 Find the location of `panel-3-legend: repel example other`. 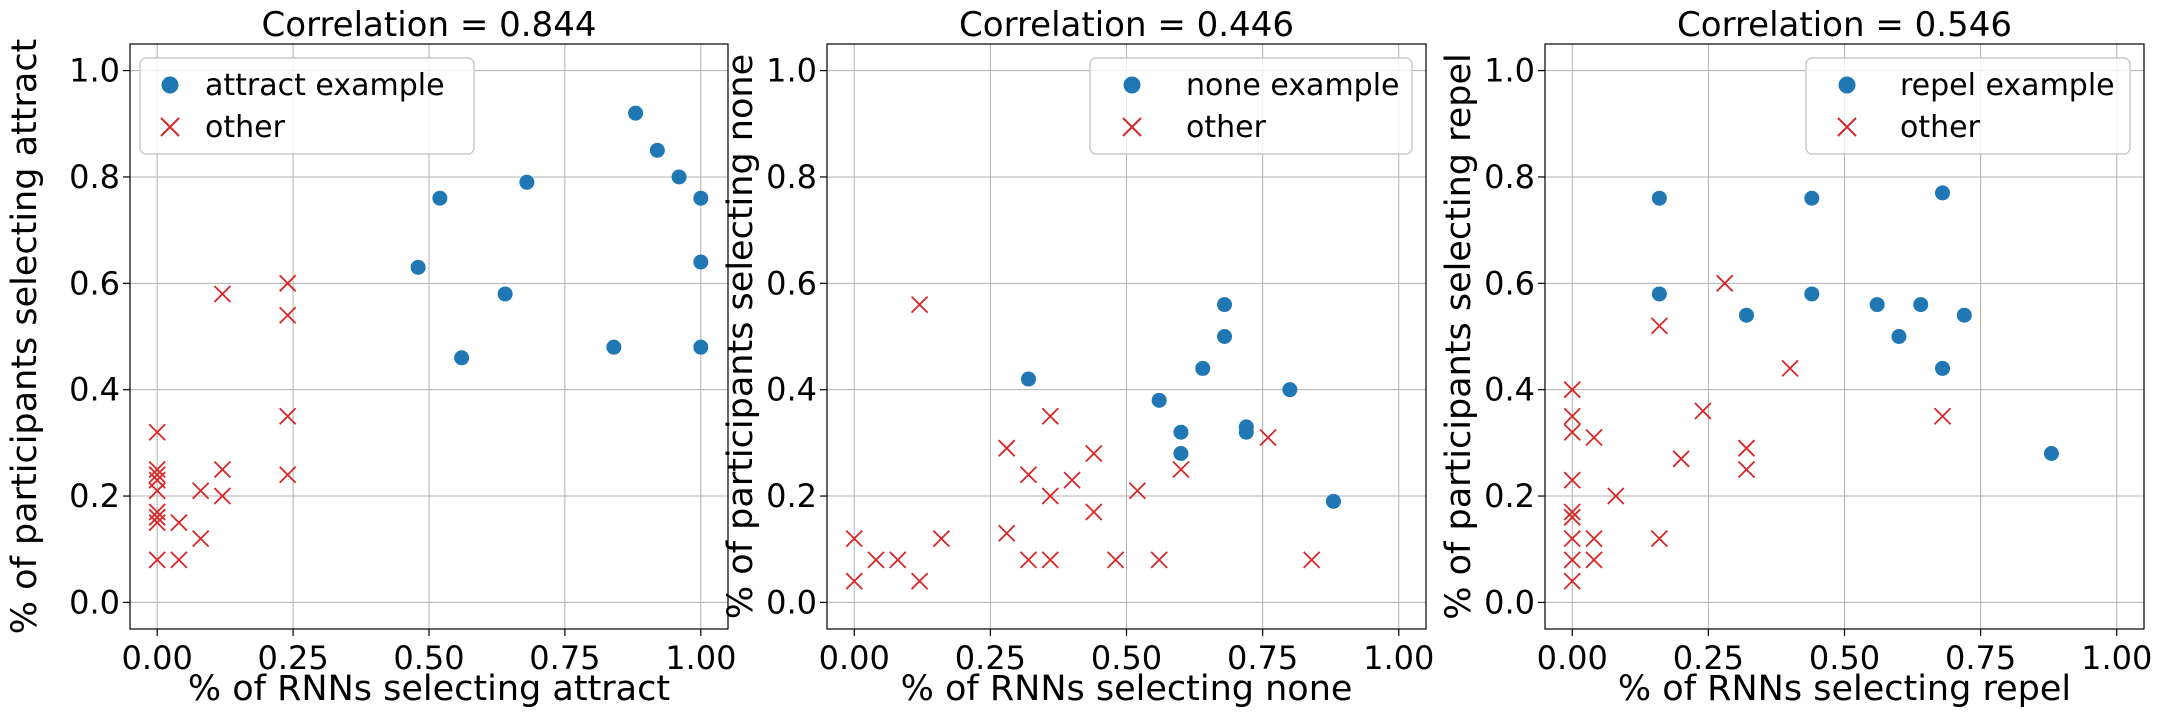

panel-3-legend: repel example other is located at coordinates (1968, 106).